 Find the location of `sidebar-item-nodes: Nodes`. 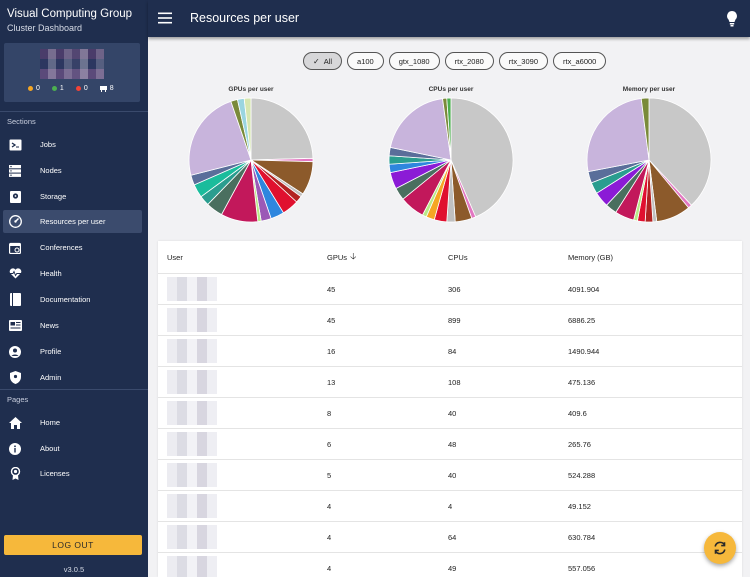

sidebar-item-nodes: Nodes is located at coordinates (72, 170).